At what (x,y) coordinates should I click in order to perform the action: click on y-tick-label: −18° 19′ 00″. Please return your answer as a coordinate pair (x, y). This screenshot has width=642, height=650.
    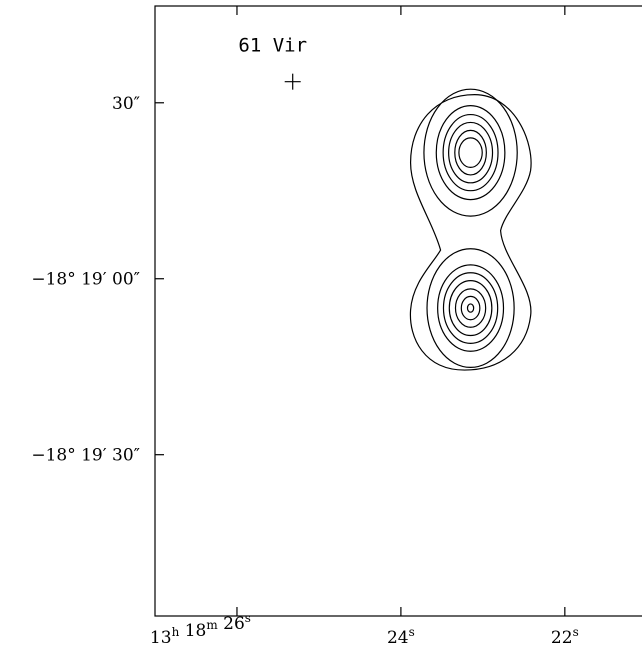
    Looking at the image, I should click on (85, 280).